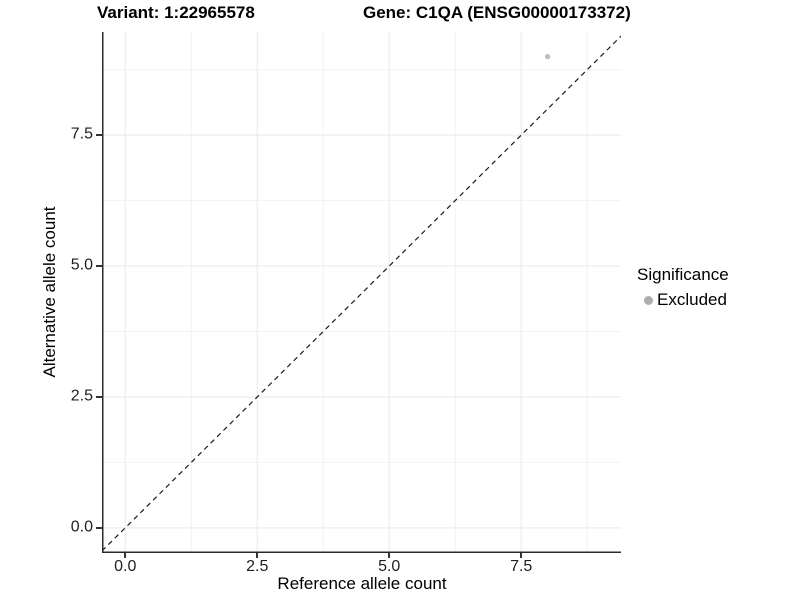 This screenshot has width=800, height=600. Describe the element at coordinates (49, 292) in the screenshot. I see `y-axis-title: Alternative allele count` at that location.